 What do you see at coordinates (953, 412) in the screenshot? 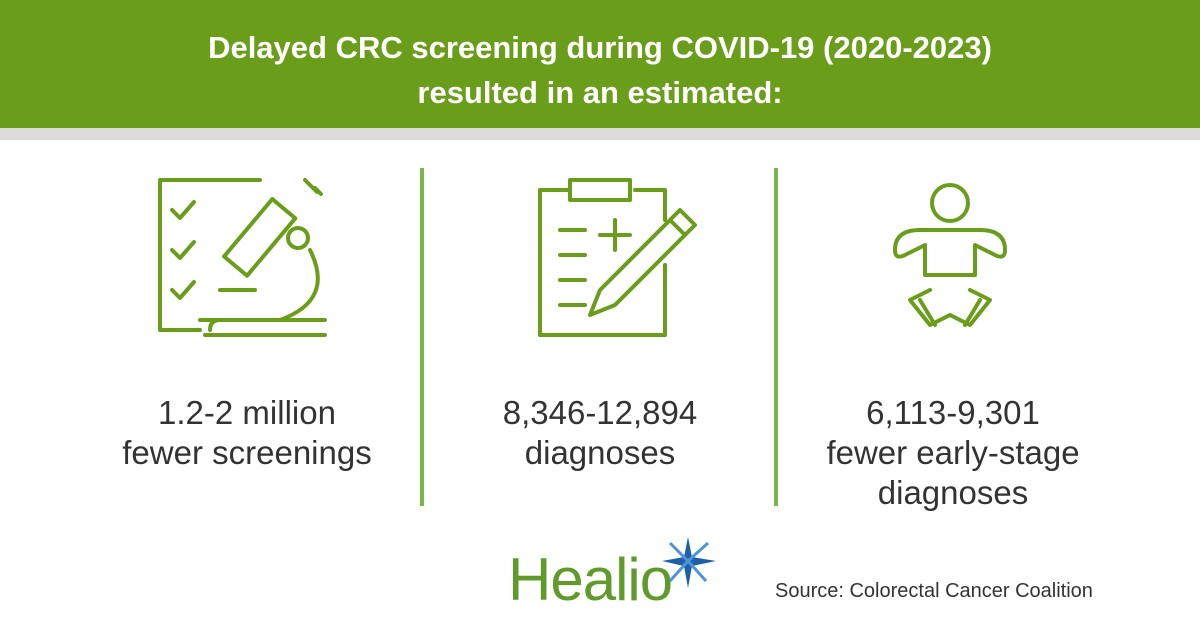
I see `stat-line: 6,113-9,301` at bounding box center [953, 412].